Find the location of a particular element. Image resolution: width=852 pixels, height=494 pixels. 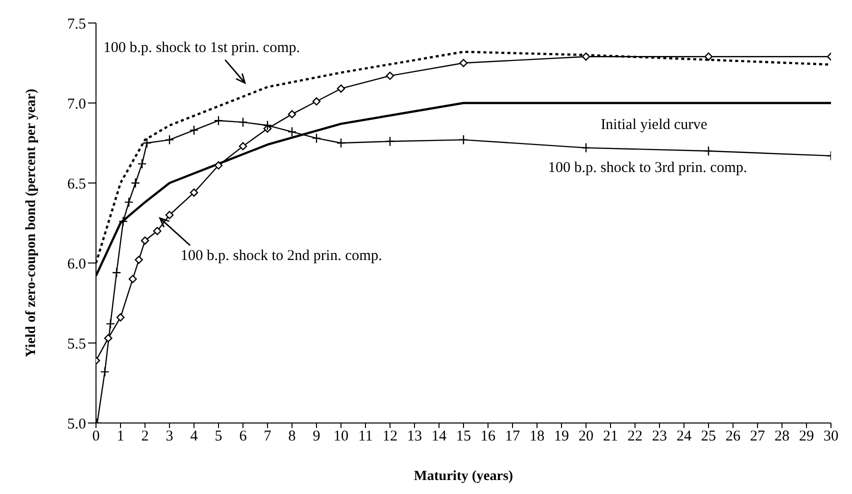

x-tick-label: 29 is located at coordinates (806, 436).